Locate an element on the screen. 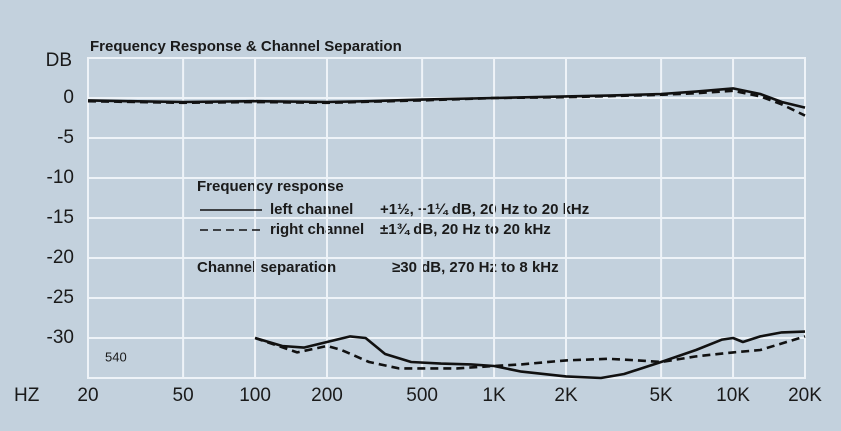 The image size is (841, 431). legend-label: left channel is located at coordinates (311, 209).